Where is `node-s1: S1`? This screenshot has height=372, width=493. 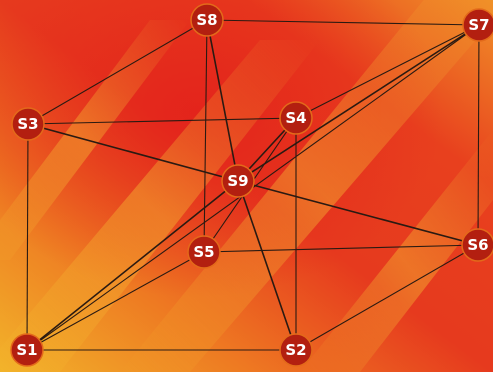
node-s1: S1 is located at coordinates (27, 350).